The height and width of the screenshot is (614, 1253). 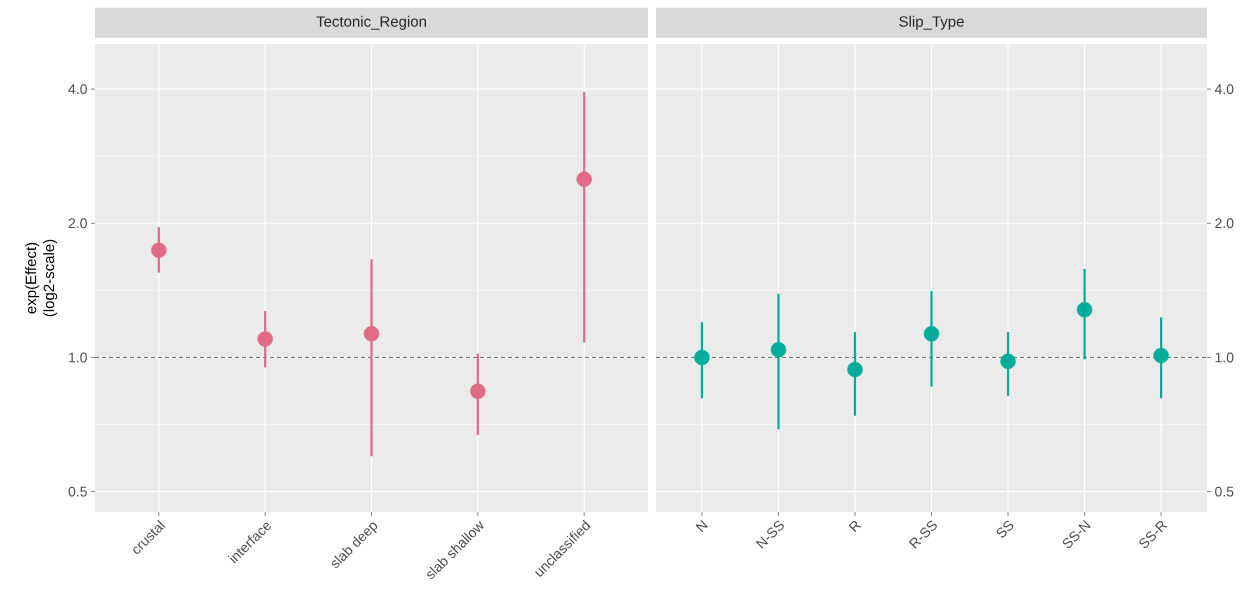 What do you see at coordinates (371, 22) in the screenshot?
I see `chart-title: Tectonic_Region` at bounding box center [371, 22].